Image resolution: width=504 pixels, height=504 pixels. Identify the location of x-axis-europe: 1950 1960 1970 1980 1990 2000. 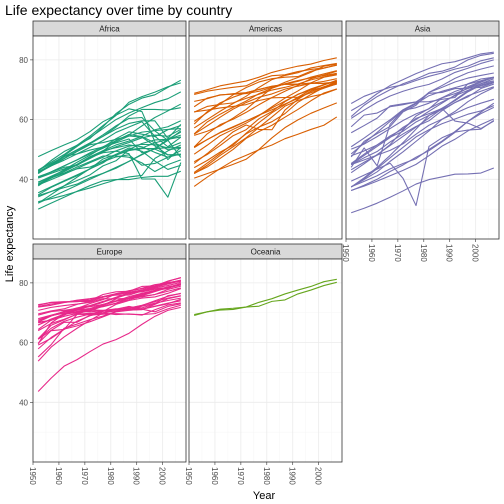
(97, 473).